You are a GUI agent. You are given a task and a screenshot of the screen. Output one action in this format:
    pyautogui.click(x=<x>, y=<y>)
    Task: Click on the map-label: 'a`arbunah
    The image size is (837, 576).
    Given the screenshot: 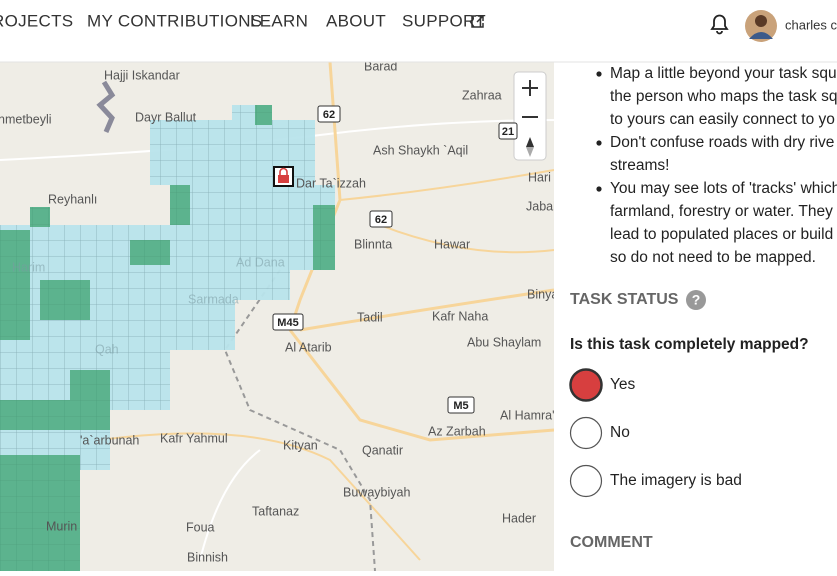 What is the action you would take?
    pyautogui.click(x=109, y=440)
    